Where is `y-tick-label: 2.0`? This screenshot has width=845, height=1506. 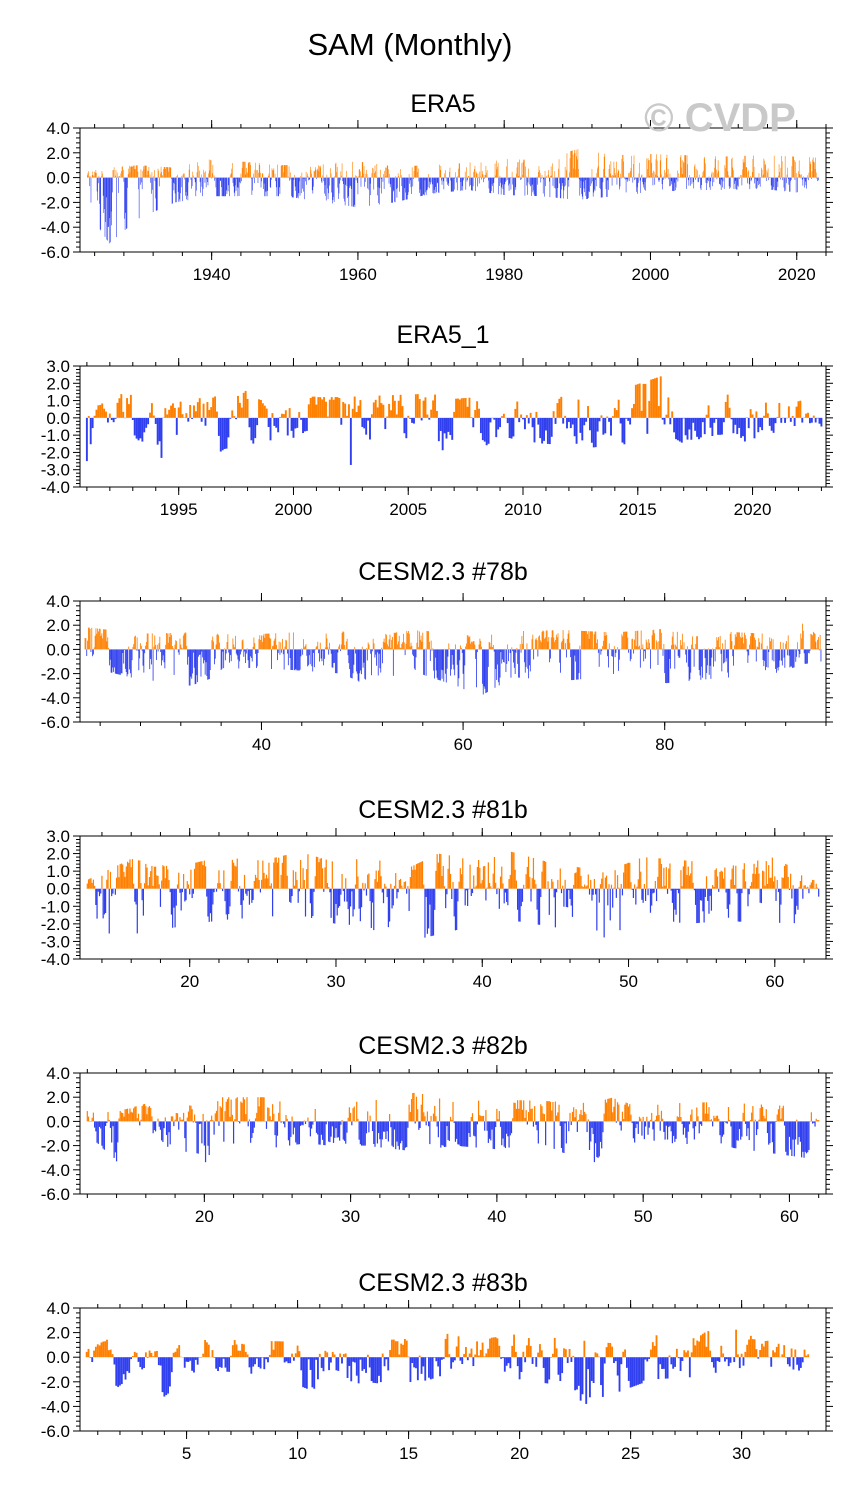
y-tick-label: 2.0 is located at coordinates (58, 1097).